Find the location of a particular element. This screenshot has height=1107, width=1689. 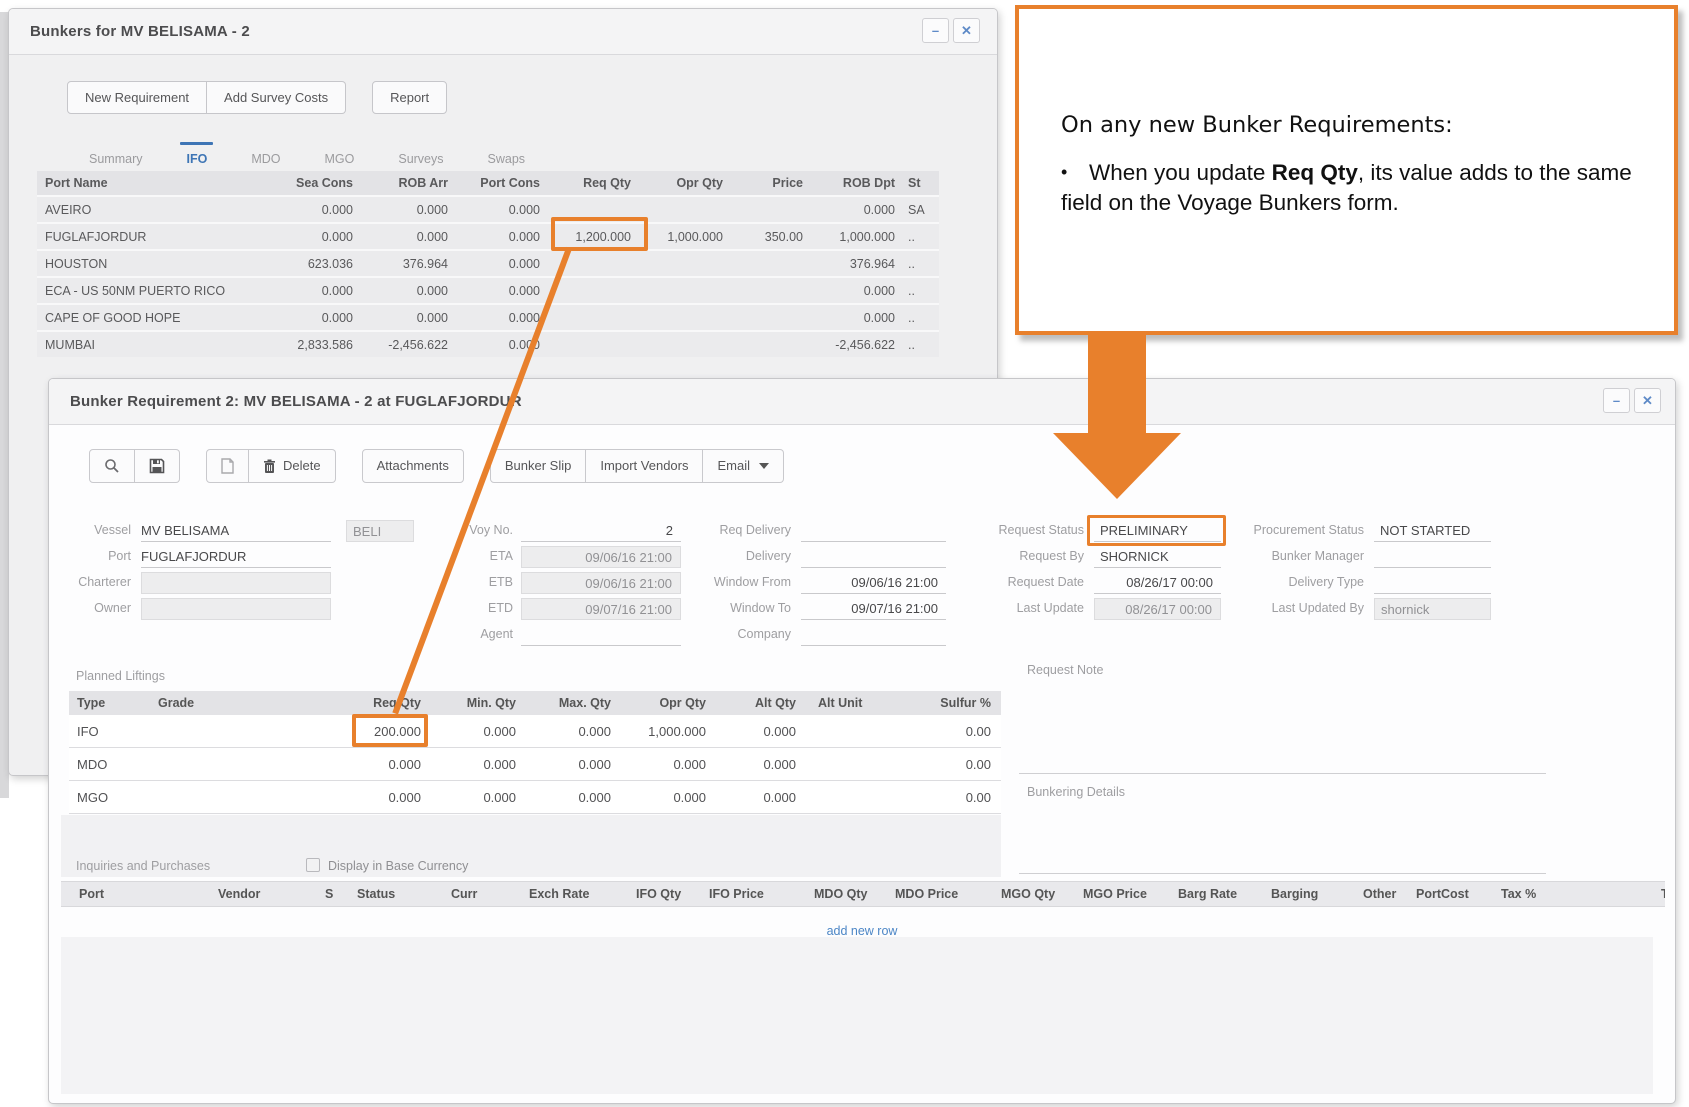

col-price: Price is located at coordinates (787, 183).